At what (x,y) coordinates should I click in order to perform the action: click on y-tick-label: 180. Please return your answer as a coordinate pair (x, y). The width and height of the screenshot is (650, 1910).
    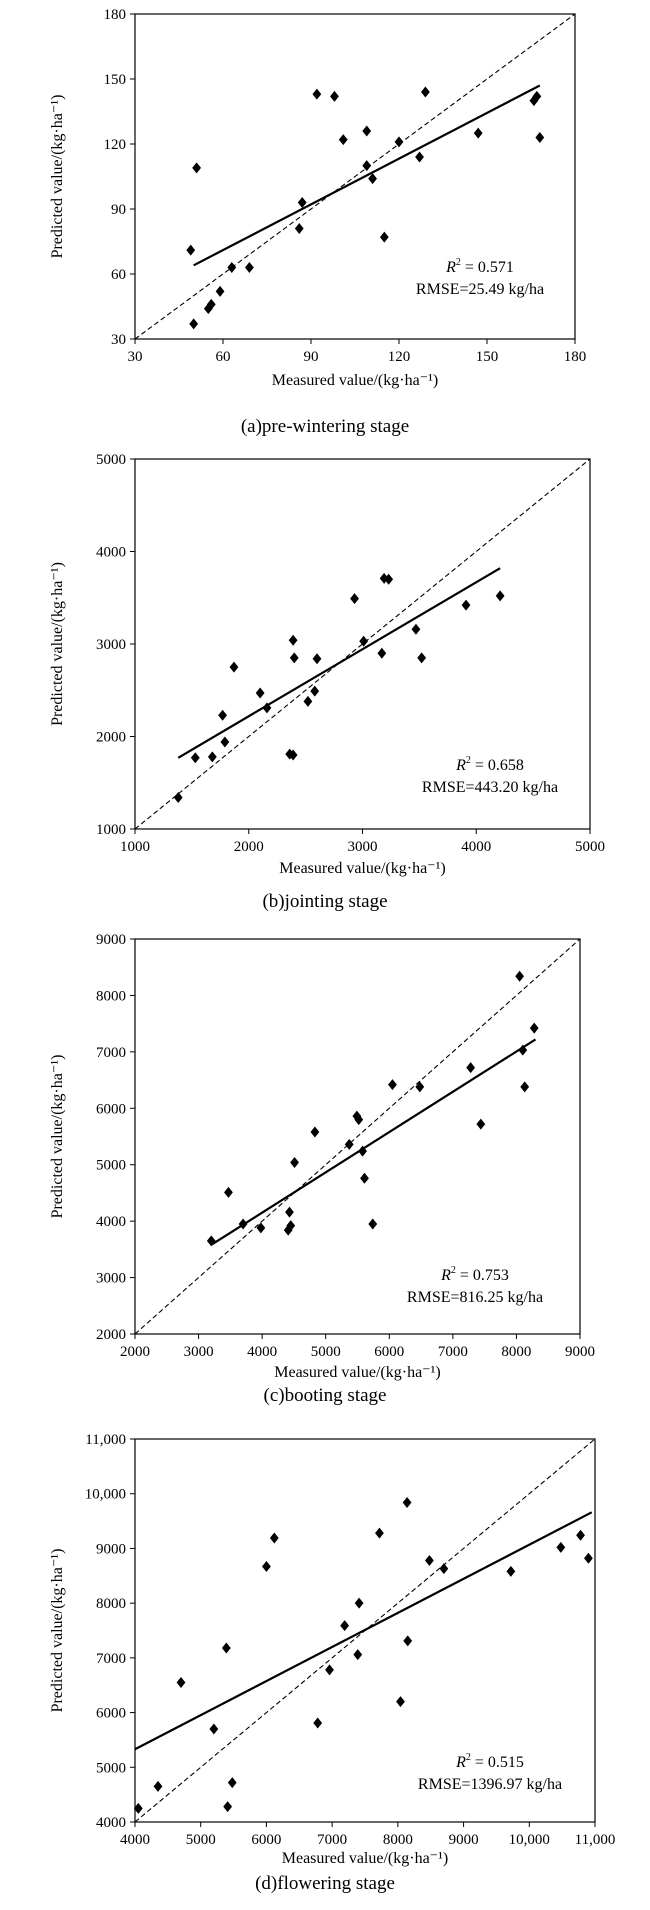
    Looking at the image, I should click on (115, 15).